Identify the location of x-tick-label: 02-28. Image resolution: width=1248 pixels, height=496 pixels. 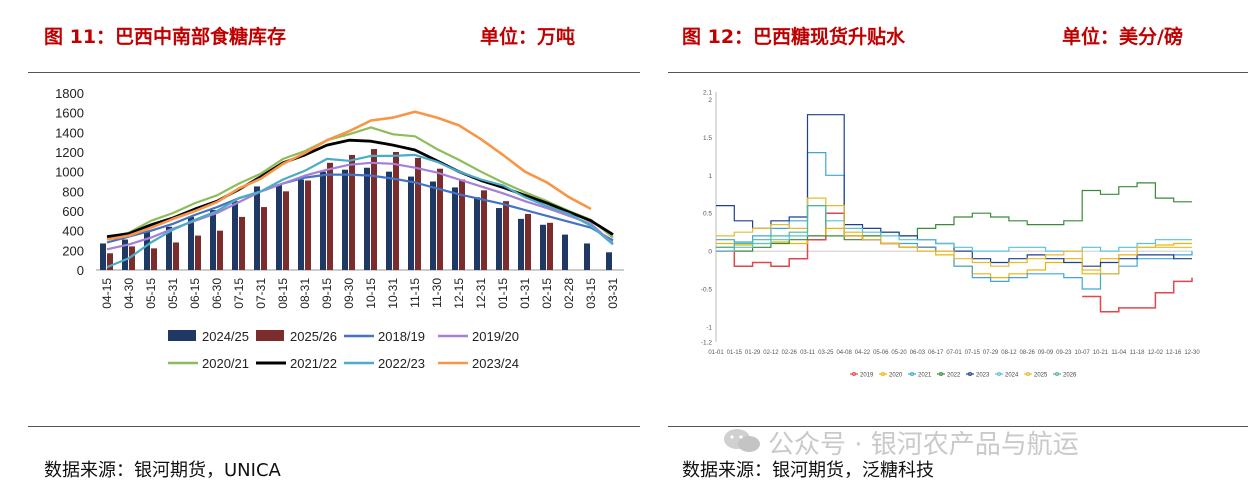
(569, 293).